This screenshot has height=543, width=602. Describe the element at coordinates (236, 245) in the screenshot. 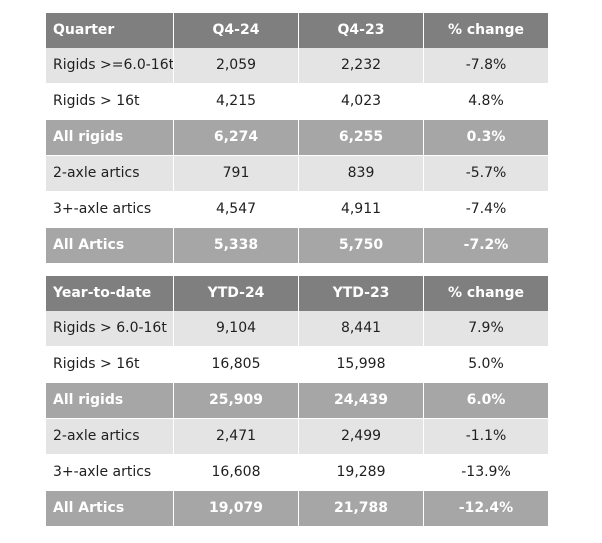

I see `cell-current: 5,338` at that location.